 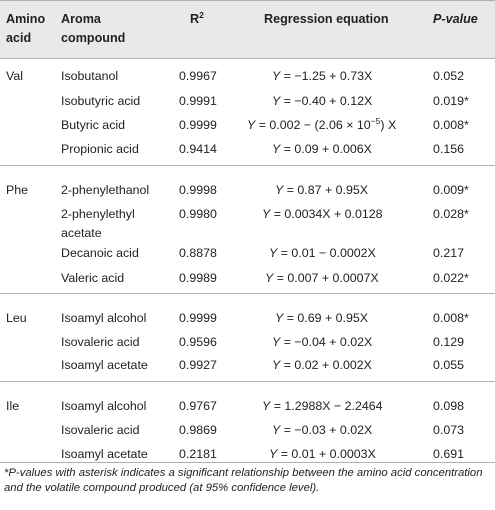 What do you see at coordinates (198, 190) in the screenshot?
I see `r2-value: 0.9998` at bounding box center [198, 190].